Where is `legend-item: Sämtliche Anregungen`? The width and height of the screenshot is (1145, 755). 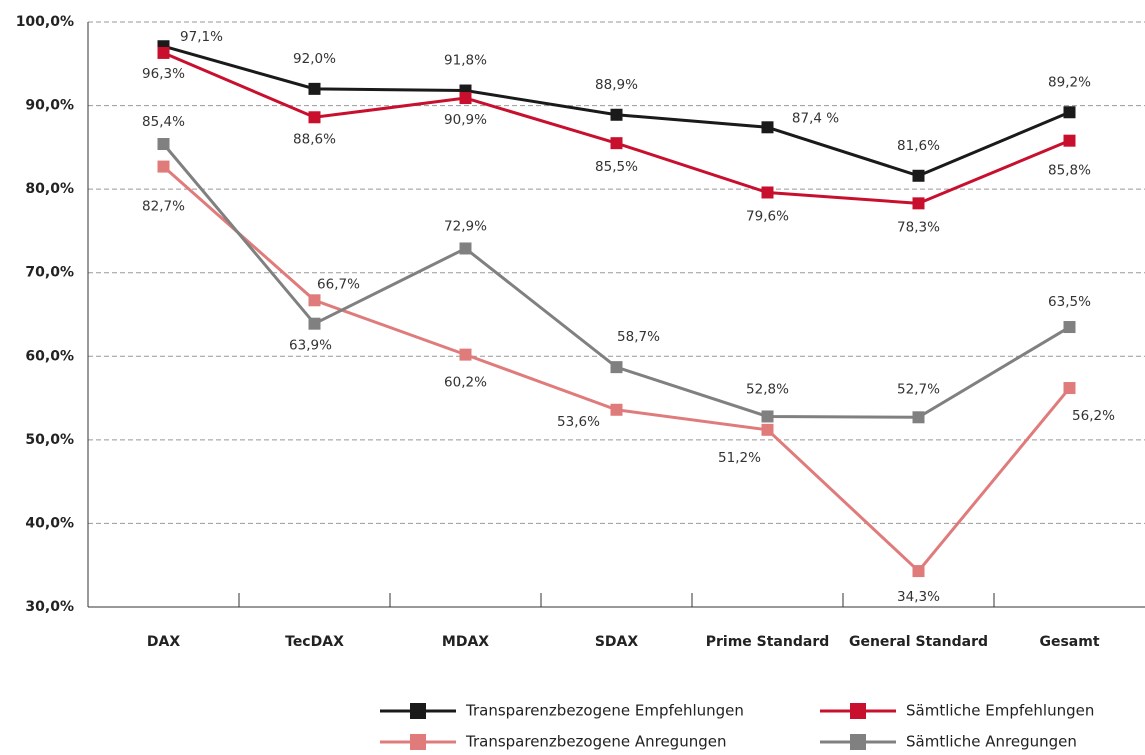
legend-item: Sämtliche Anregungen is located at coordinates (948, 742).